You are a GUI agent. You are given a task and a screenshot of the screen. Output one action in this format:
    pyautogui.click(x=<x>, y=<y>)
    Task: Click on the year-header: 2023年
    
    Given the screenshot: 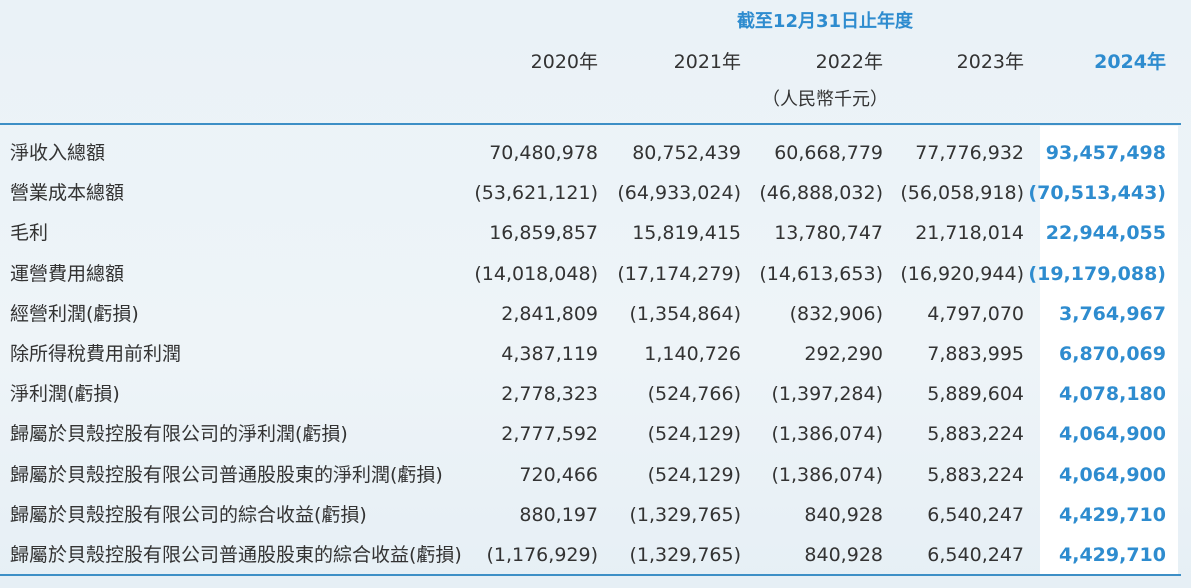 What is the action you would take?
    pyautogui.click(x=990, y=62)
    